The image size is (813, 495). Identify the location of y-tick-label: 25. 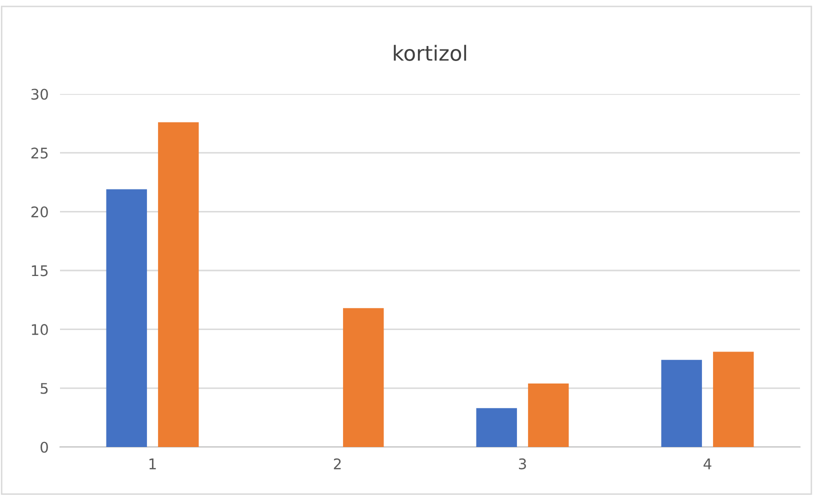
(39, 153).